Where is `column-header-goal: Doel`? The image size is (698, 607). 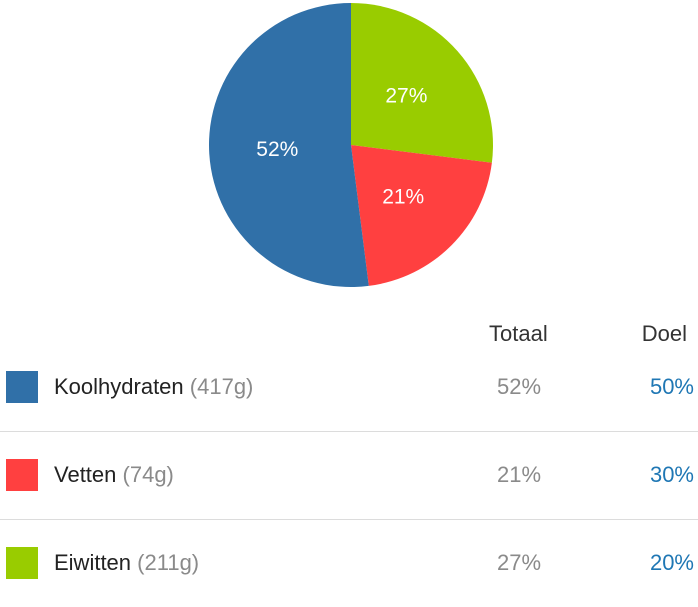 column-header-goal: Doel is located at coordinates (664, 333).